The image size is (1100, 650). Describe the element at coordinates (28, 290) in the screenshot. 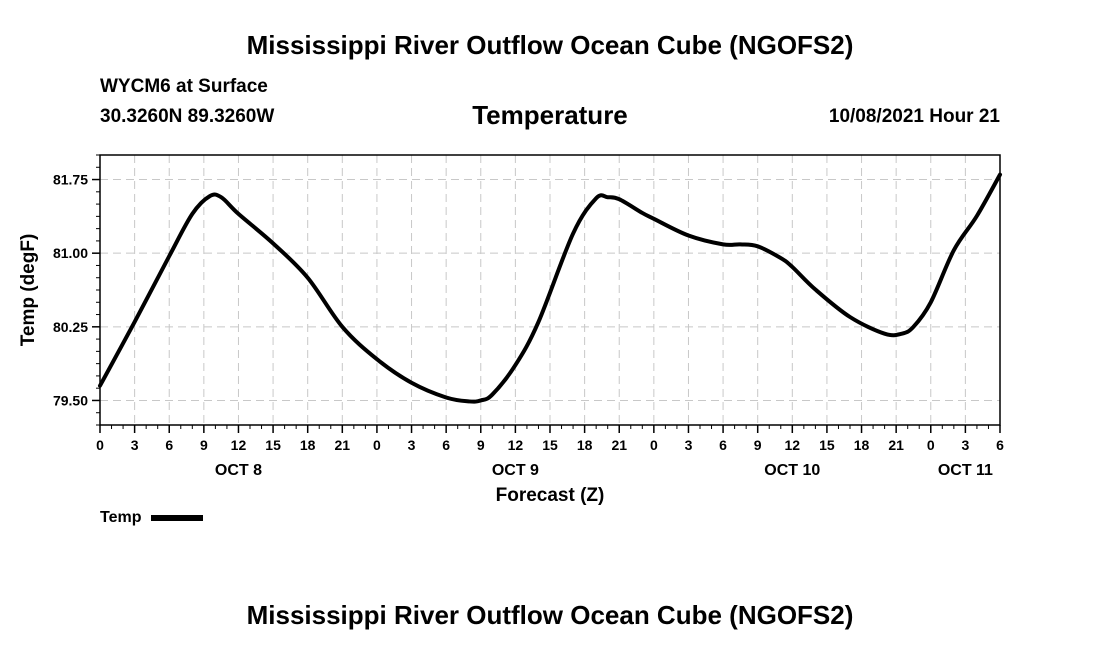

I see `y-axis-title: Temp (degF)` at that location.